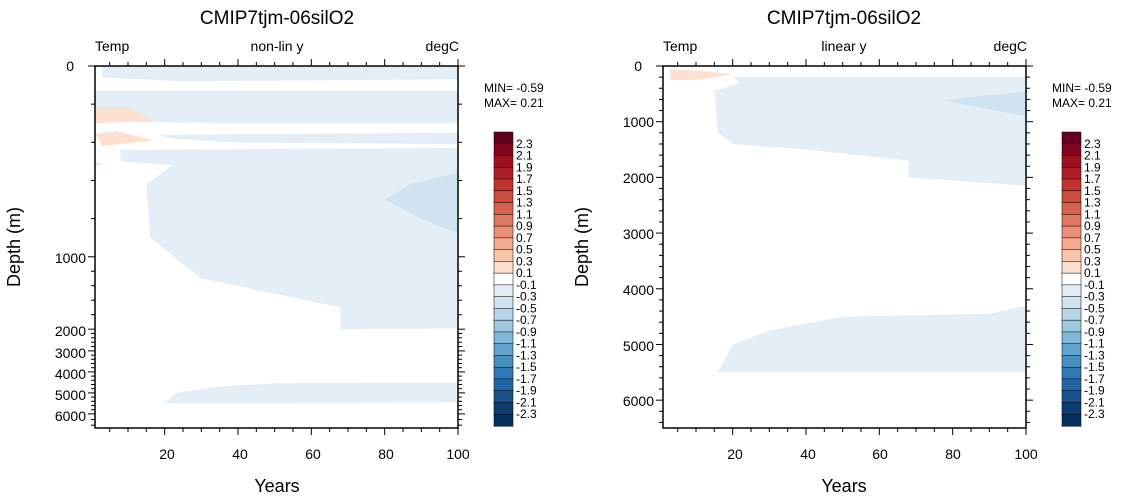 This screenshot has width=1132, height=499. What do you see at coordinates (70, 374) in the screenshot?
I see `left-y-tick-label: 4000` at bounding box center [70, 374].